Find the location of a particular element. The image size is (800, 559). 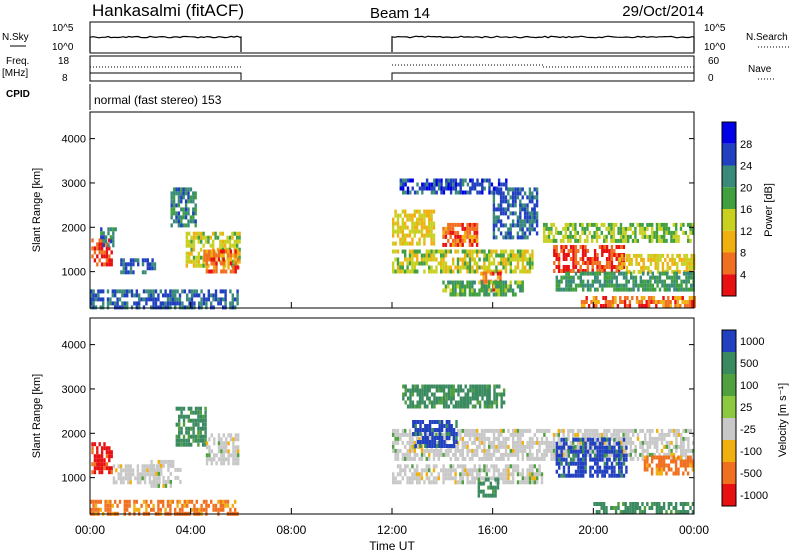

power-panel-ytick-label: 3000 is located at coordinates (74, 184).